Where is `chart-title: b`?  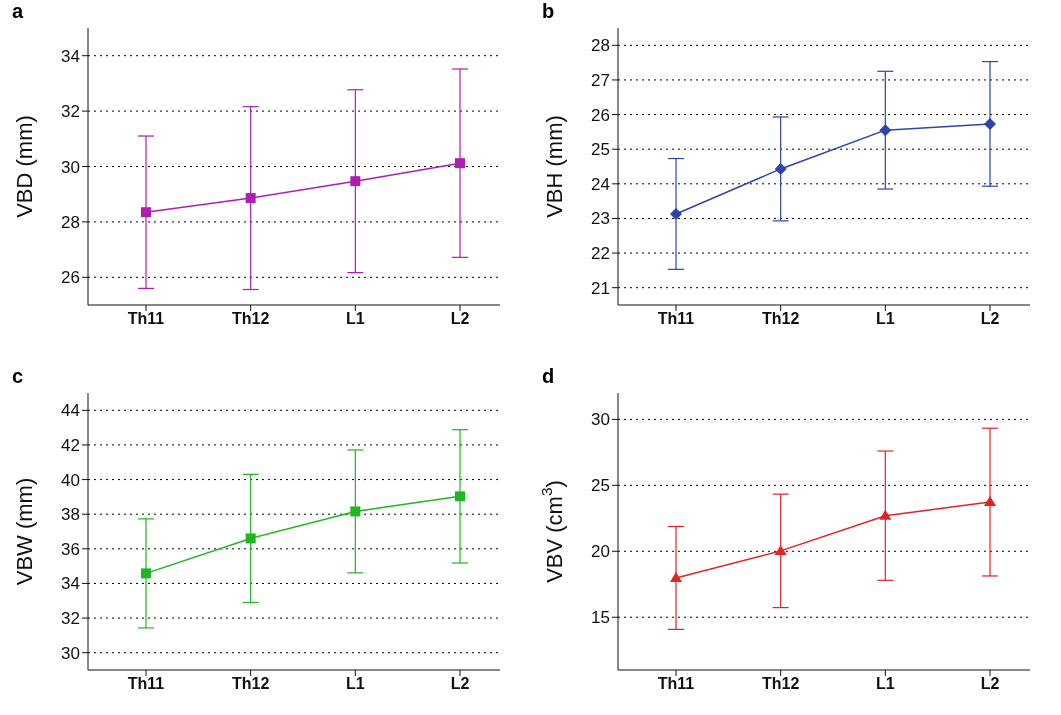
chart-title: b is located at coordinates (548, 11).